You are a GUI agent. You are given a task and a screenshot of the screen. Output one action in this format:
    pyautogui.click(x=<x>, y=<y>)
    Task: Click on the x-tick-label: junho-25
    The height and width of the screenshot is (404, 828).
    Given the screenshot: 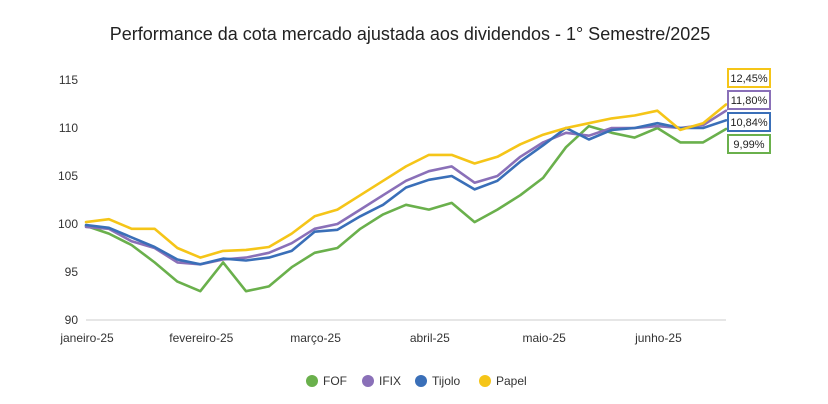 What is the action you would take?
    pyautogui.click(x=658, y=338)
    